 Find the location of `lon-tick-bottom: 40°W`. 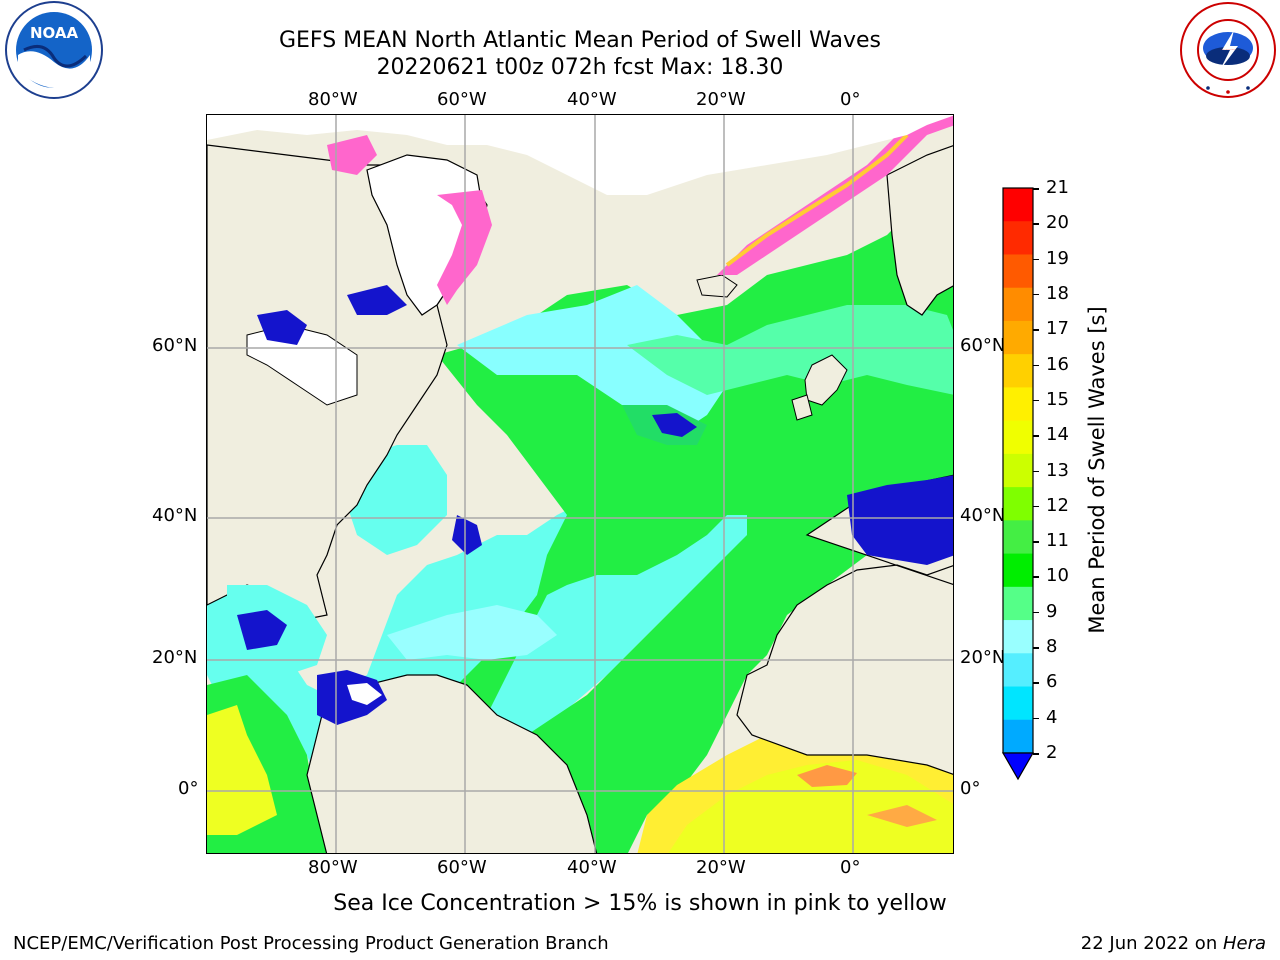

lon-tick-bottom: 40°W is located at coordinates (592, 867).